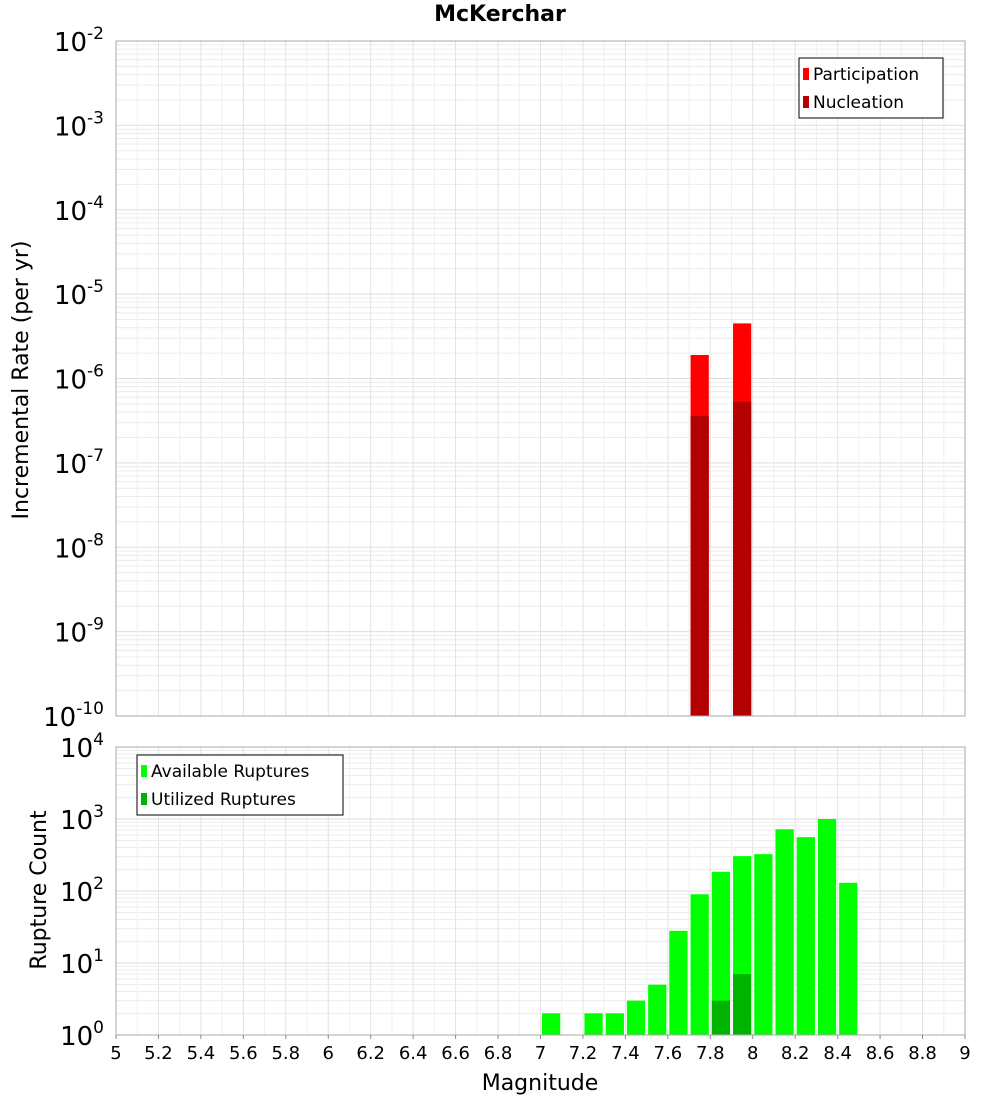  What do you see at coordinates (82, 819) in the screenshot?
I see `y-tick-label: 10³` at bounding box center [82, 819].